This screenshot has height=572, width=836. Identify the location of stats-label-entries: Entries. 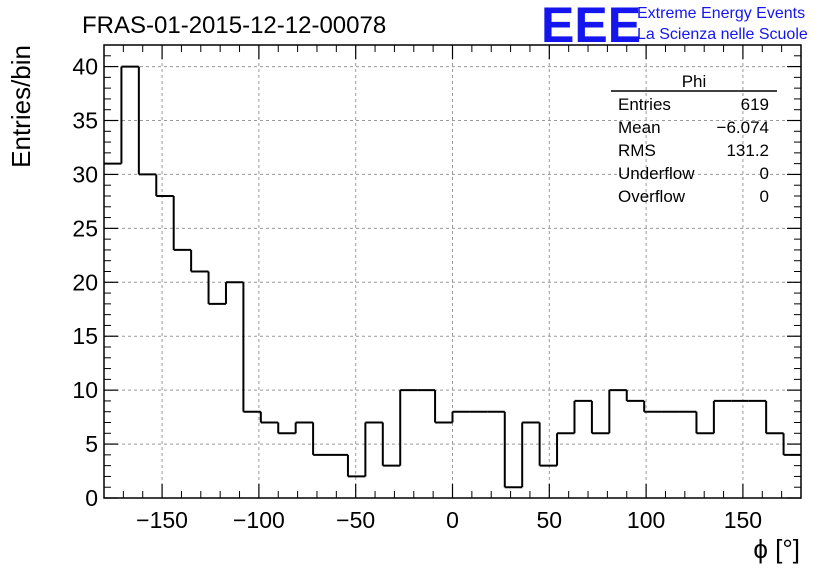
(644, 104).